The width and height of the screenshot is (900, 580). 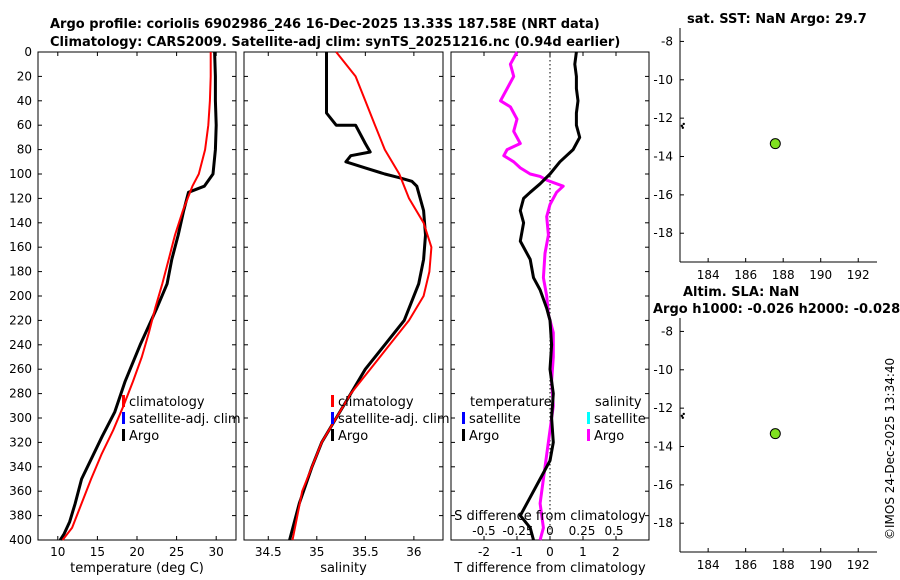 I want to click on y-tick-label: 340, so click(x=20, y=467).